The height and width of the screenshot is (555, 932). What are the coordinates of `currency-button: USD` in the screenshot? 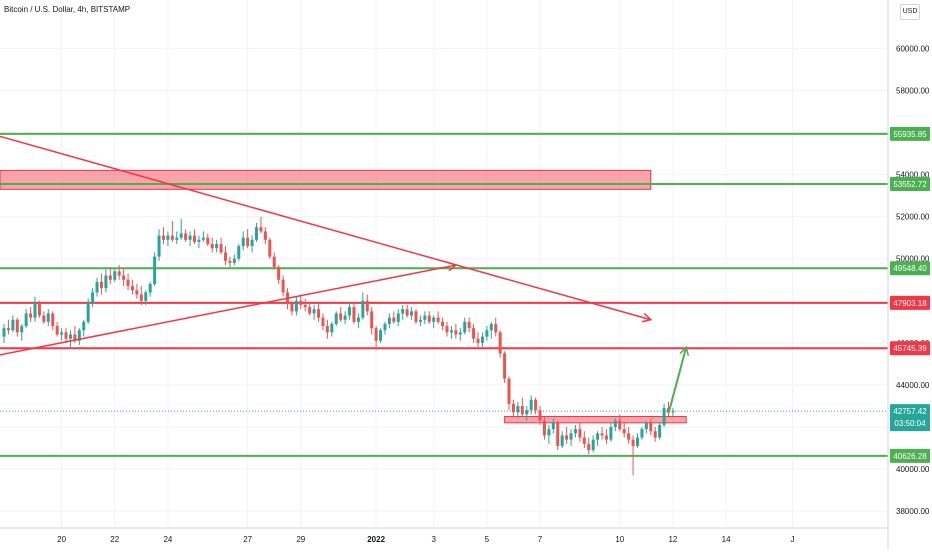 It's located at (910, 12).